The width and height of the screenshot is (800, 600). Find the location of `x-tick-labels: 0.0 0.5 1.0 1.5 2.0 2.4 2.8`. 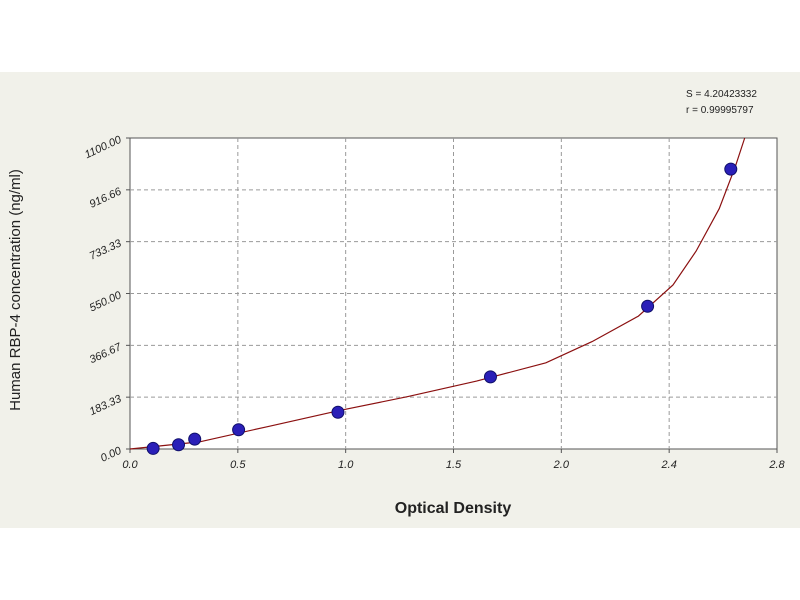

x-tick-labels: 0.0 0.5 1.0 1.5 2.0 2.4 2.8 is located at coordinates (453, 465).